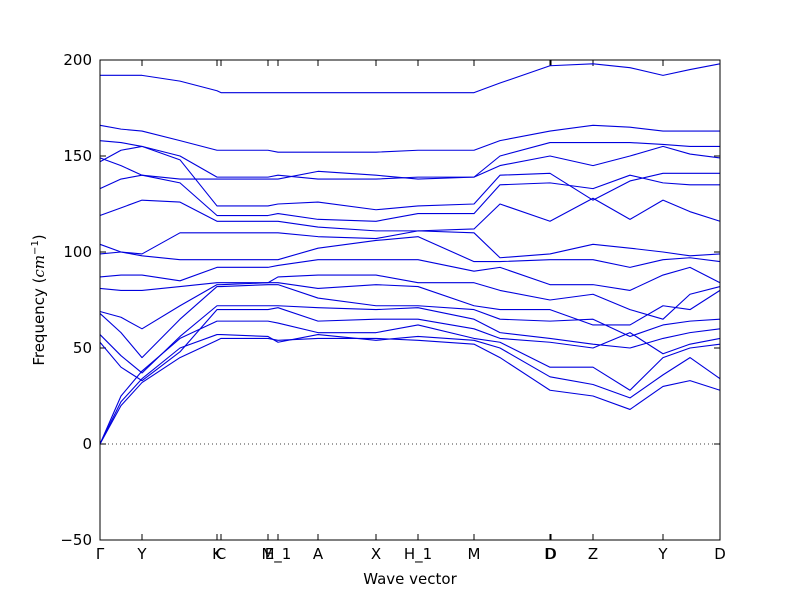 The width and height of the screenshot is (800, 600). I want to click on x-axis-label: Wave vector, so click(410, 579).